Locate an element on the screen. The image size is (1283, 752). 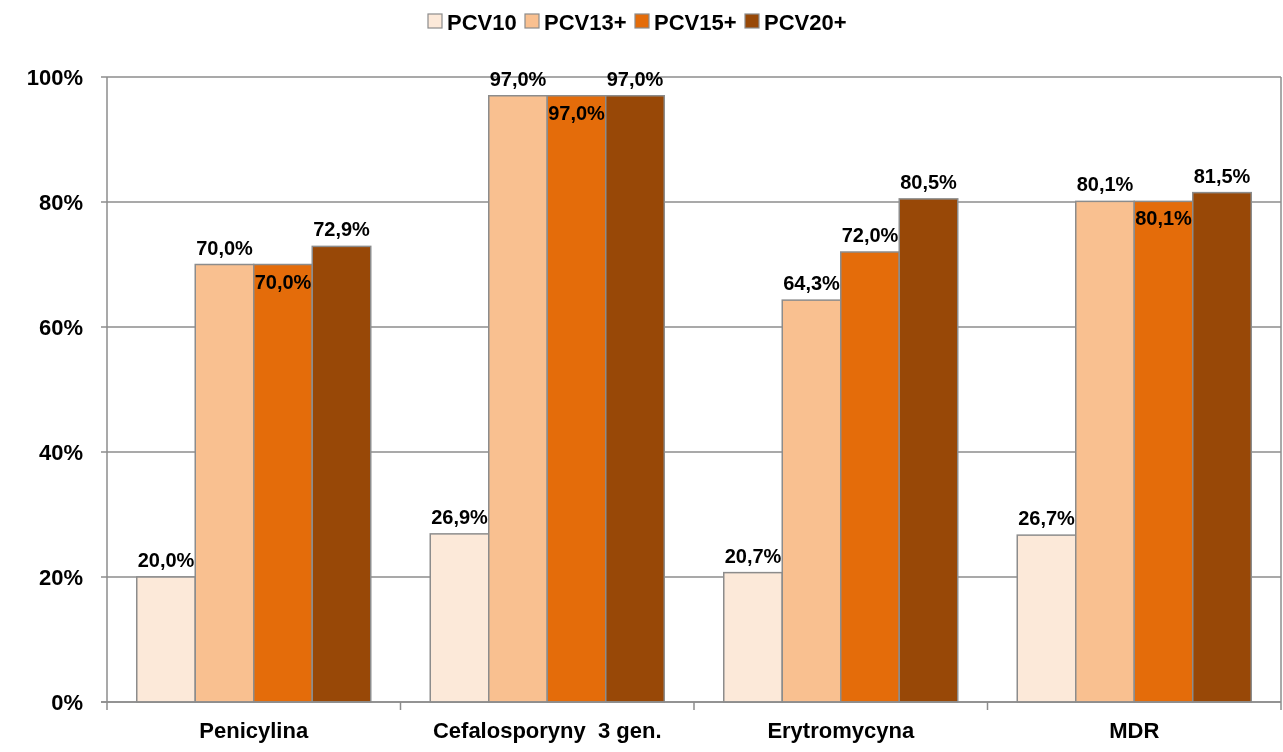
legend-label: PCV10 is located at coordinates (482, 22).